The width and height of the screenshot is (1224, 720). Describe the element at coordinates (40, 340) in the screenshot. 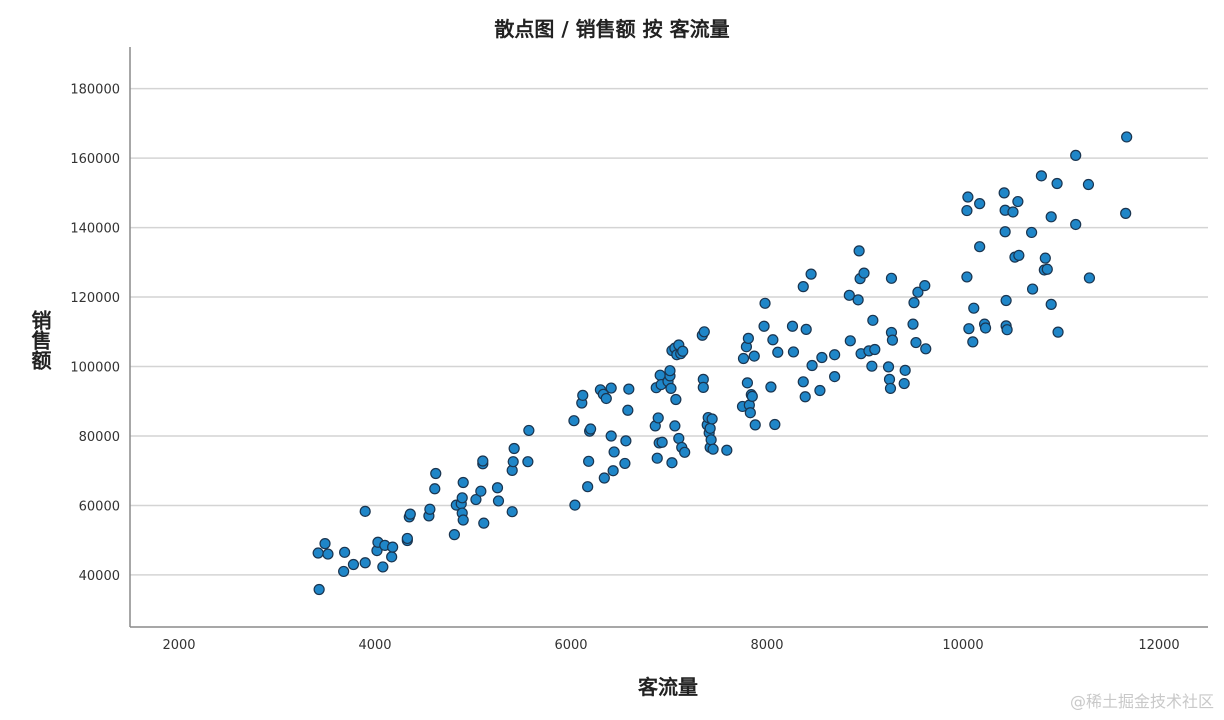

I see `y-axis-label: 销售额` at that location.